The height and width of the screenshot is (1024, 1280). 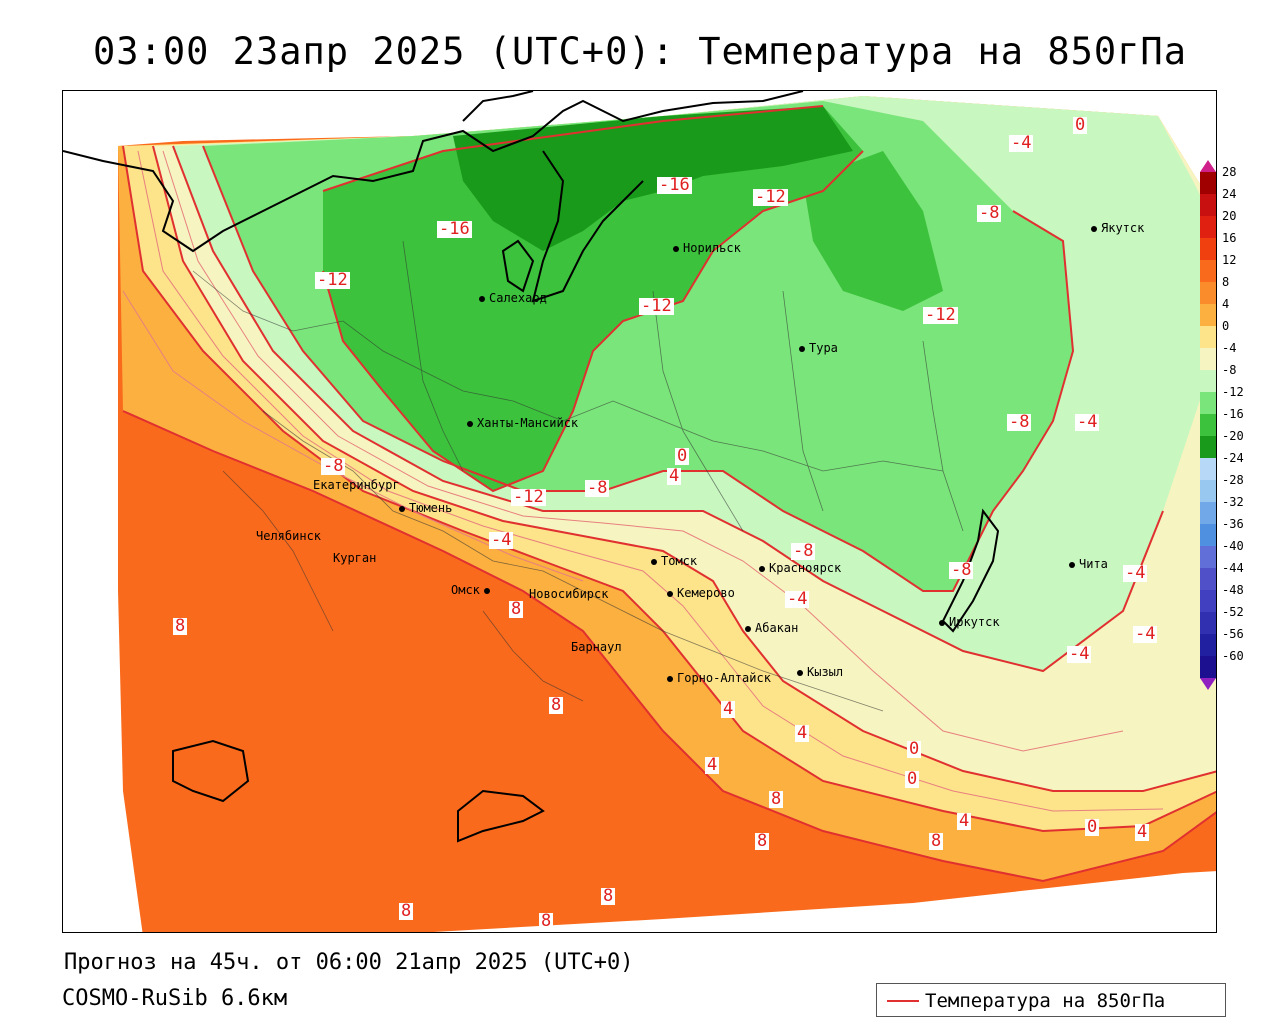 I want to click on scale-tick-label: -24, so click(x=1233, y=458).